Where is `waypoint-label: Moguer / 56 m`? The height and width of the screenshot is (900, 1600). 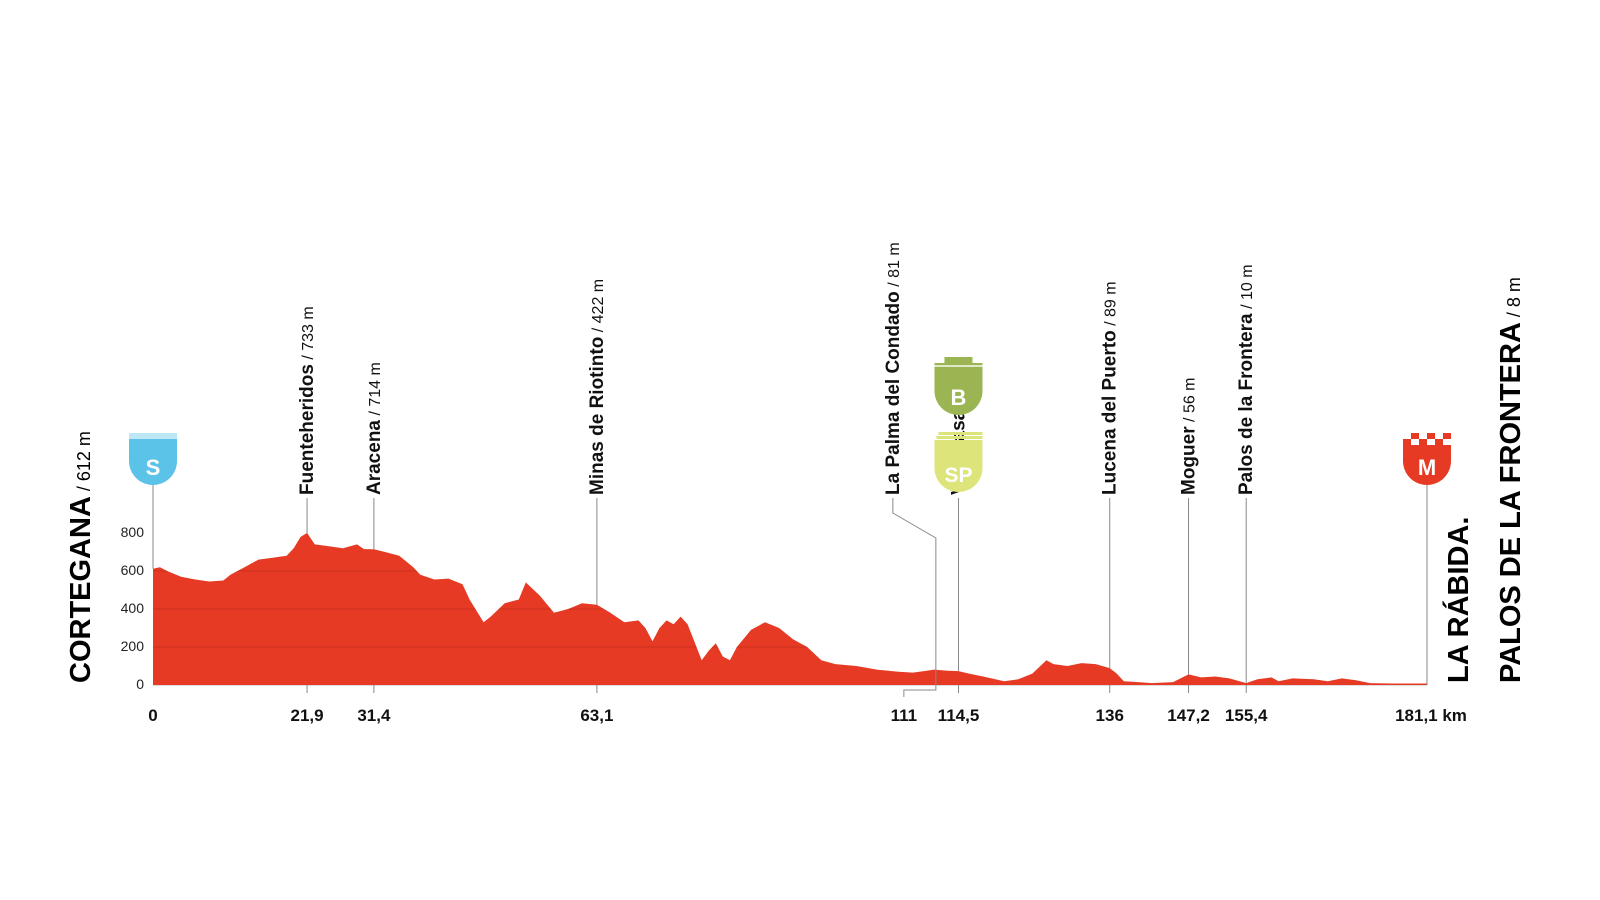 waypoint-label: Moguer / 56 m is located at coordinates (1189, 436).